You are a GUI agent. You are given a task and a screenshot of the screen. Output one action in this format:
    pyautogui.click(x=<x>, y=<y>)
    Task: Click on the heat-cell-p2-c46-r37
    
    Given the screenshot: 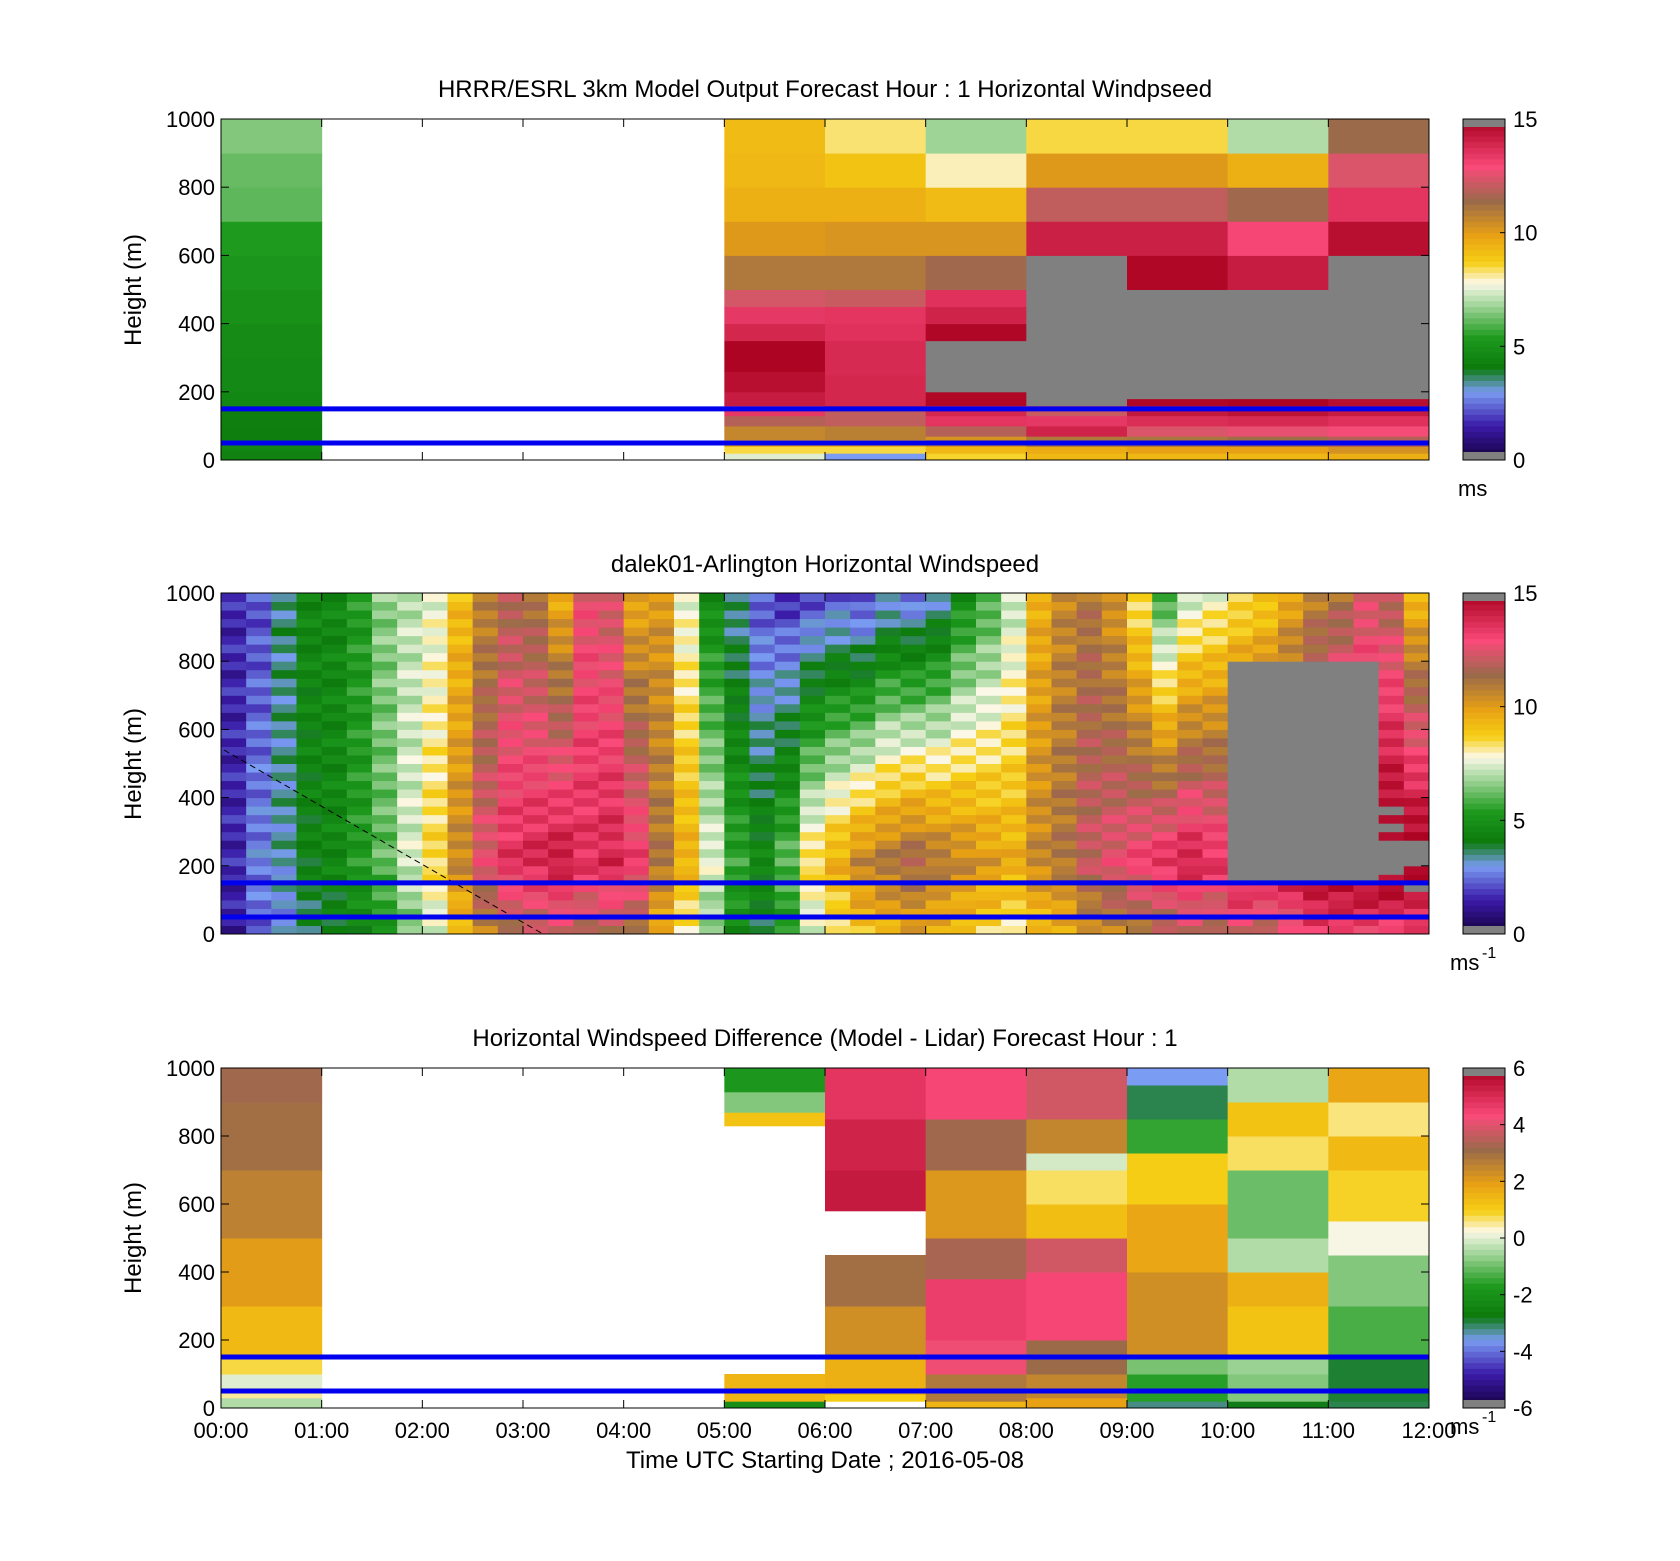 What is the action you would take?
    pyautogui.click(x=1391, y=615)
    